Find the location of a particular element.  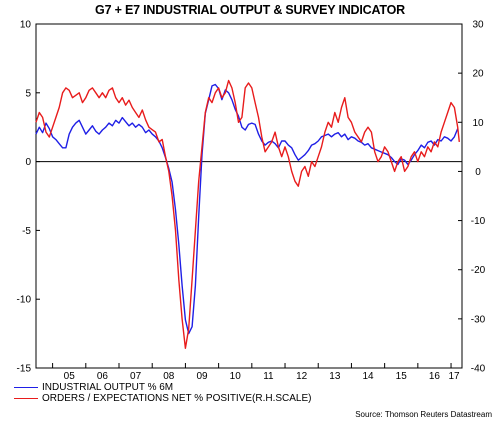

left-tick-label: -5 is located at coordinates (26, 231).